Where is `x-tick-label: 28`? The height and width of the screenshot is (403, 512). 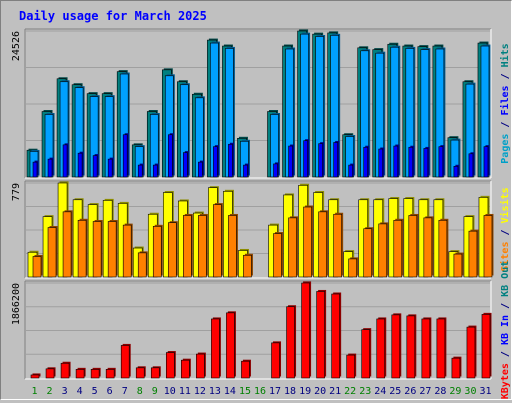 x-tick-label: 28 is located at coordinates (440, 391).